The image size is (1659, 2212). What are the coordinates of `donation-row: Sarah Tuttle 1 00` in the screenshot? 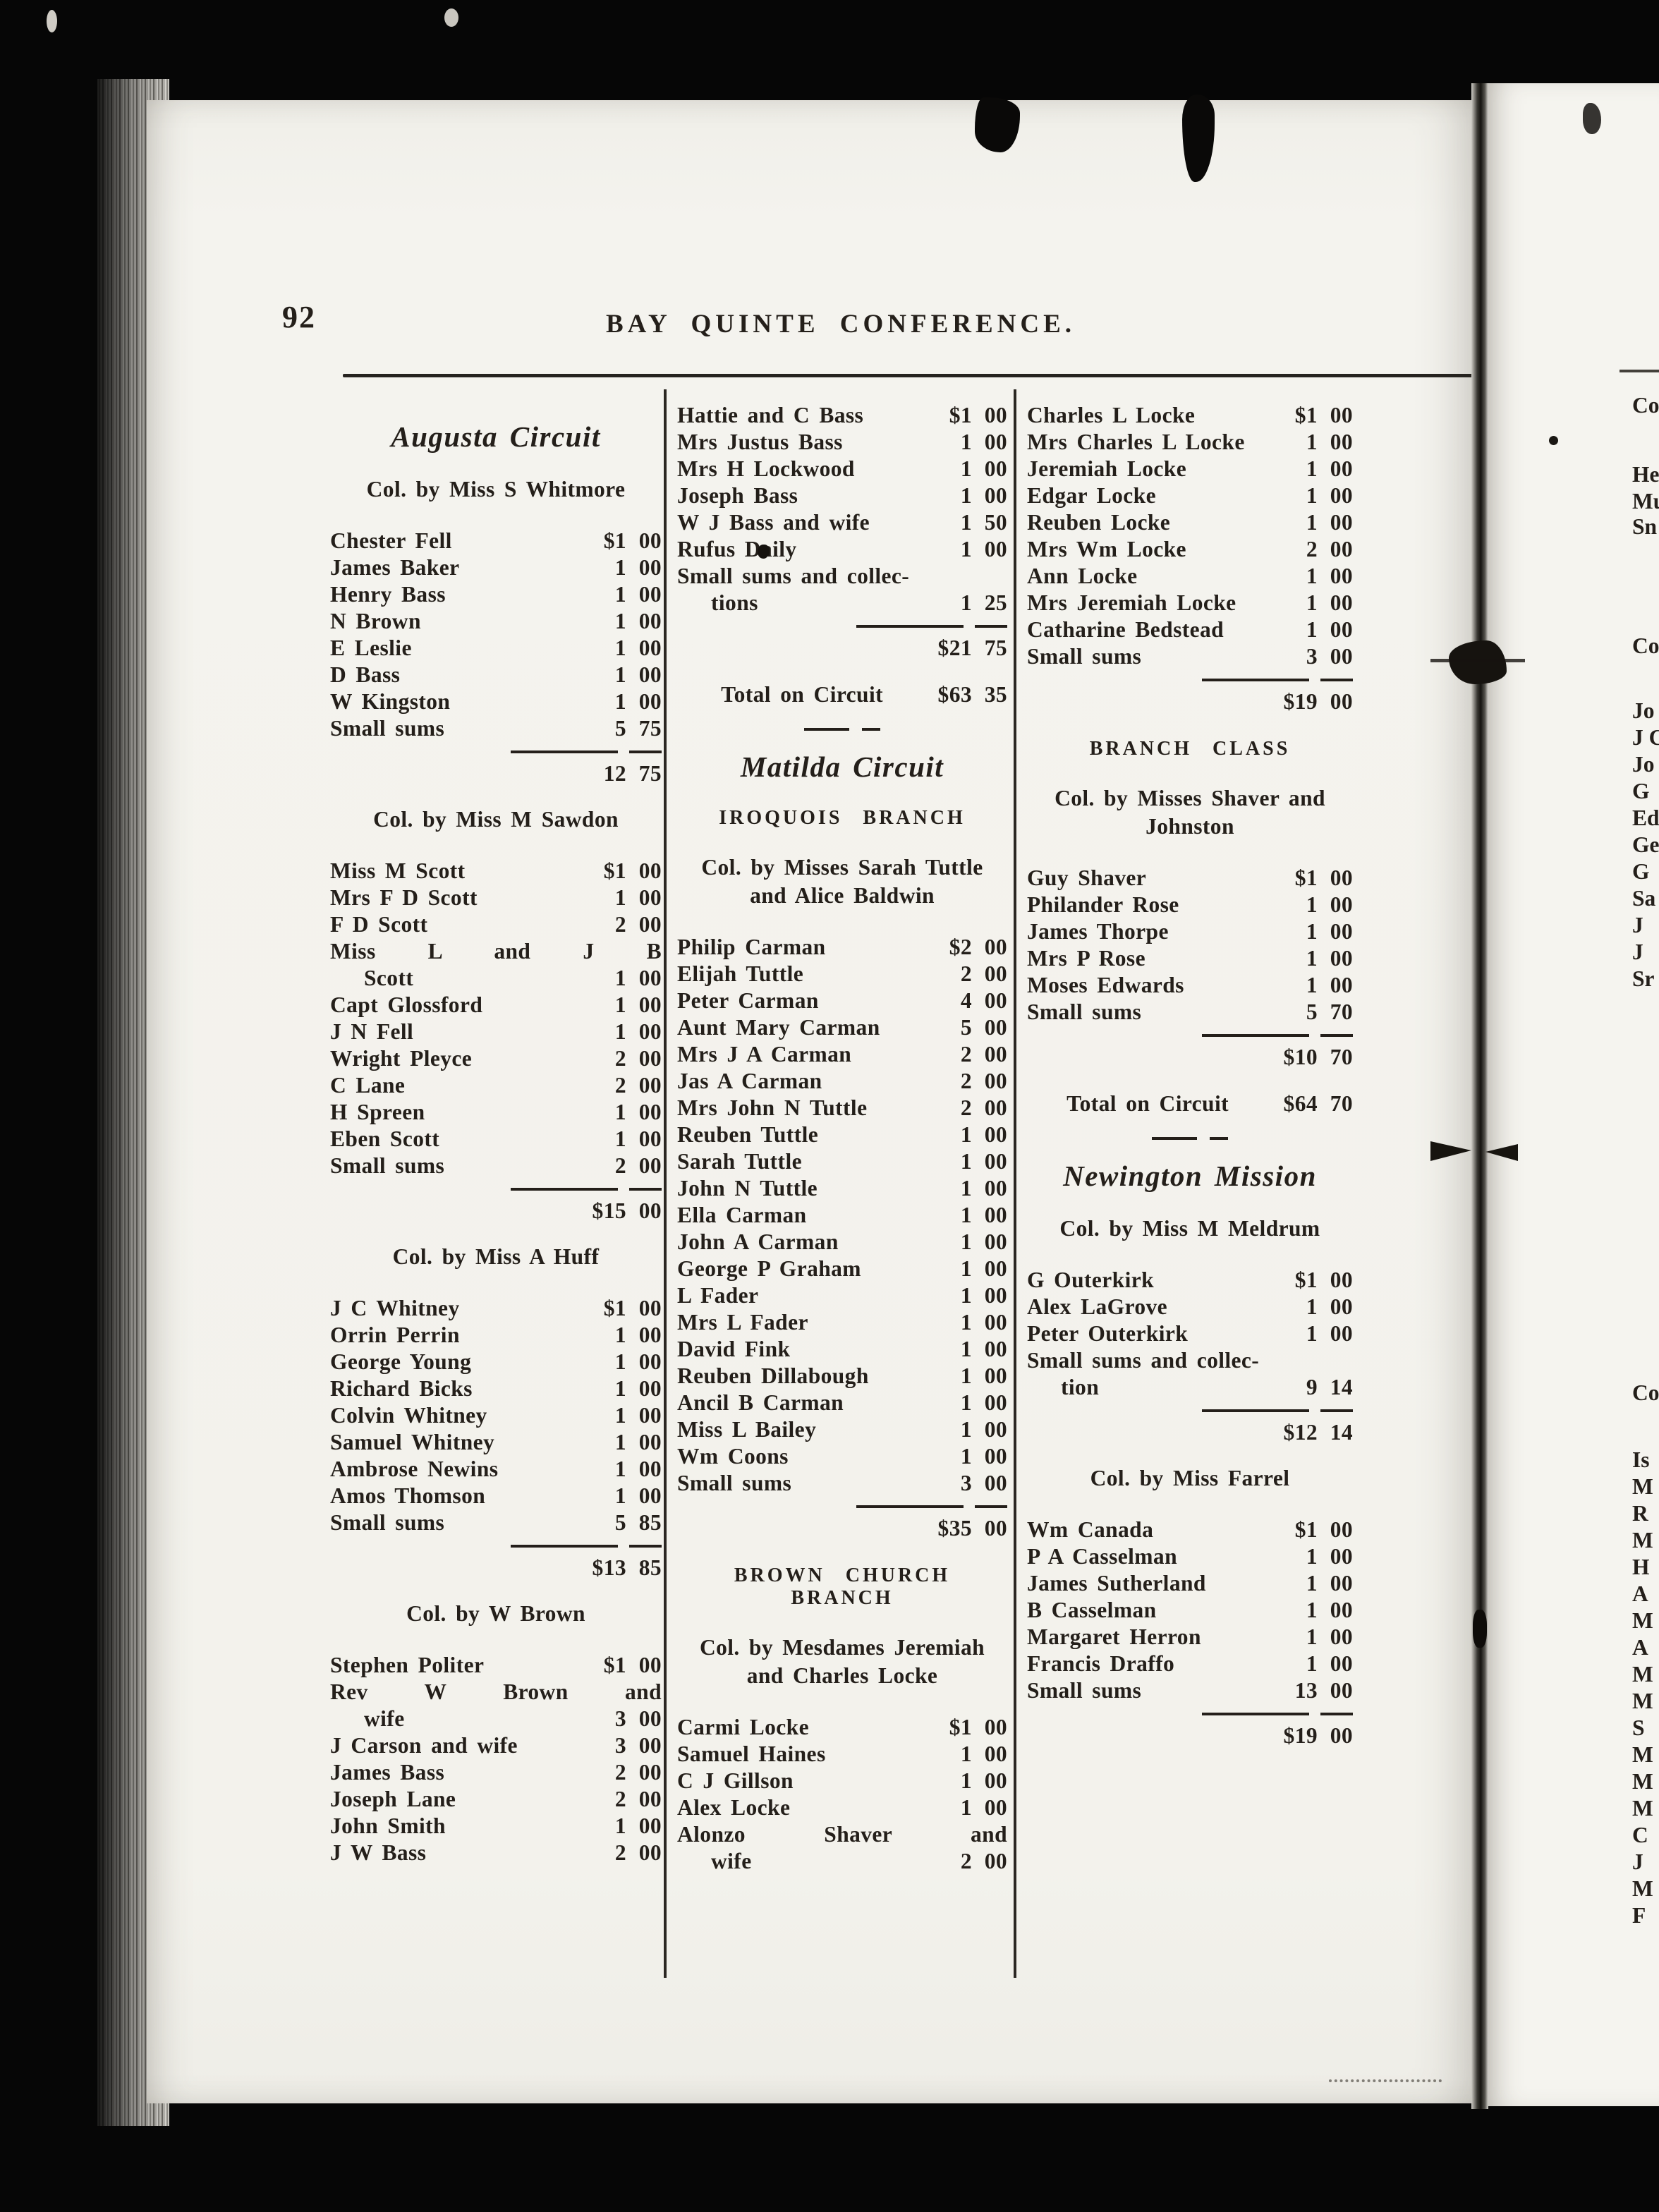 It's located at (842, 1161).